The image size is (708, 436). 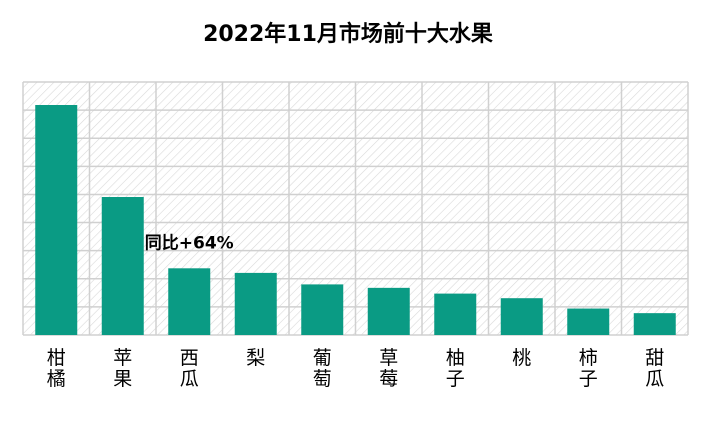 What do you see at coordinates (654, 368) in the screenshot?
I see `x-tick-label: 甜瓜` at bounding box center [654, 368].